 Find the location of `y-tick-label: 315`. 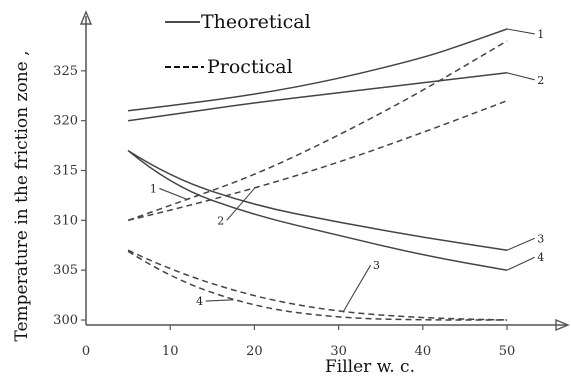

y-tick-label: 315 is located at coordinates (65, 171).